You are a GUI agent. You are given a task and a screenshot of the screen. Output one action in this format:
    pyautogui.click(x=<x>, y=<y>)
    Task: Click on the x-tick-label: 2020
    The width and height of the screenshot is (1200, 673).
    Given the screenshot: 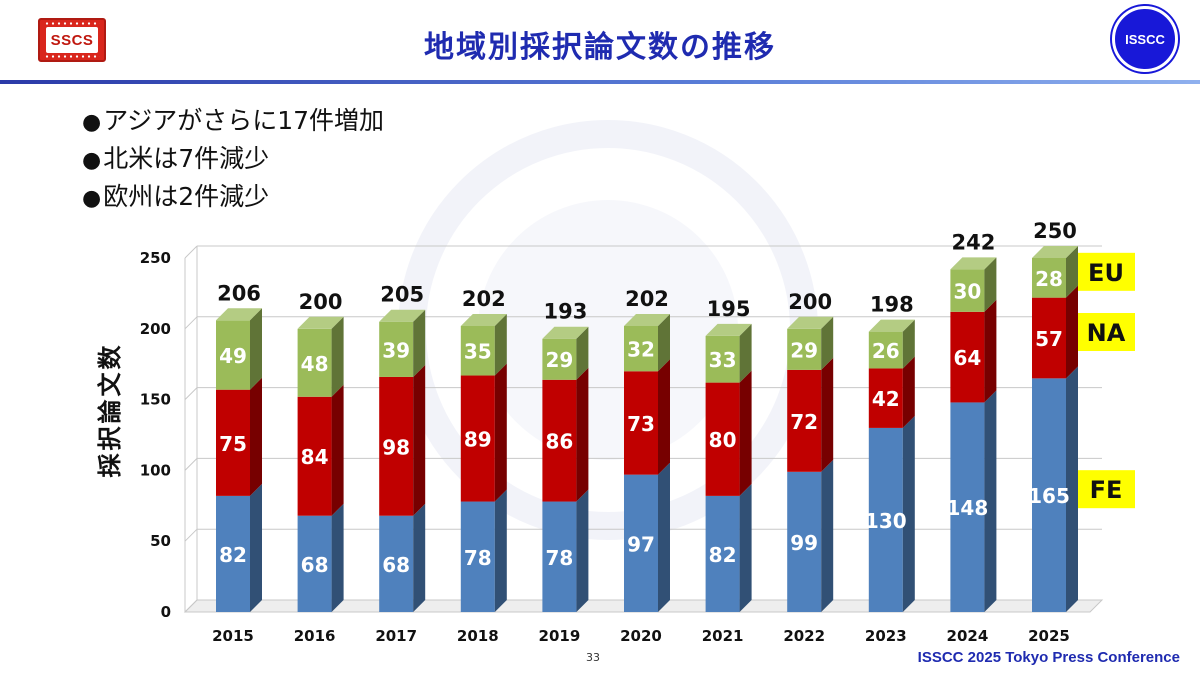 What is the action you would take?
    pyautogui.click(x=641, y=636)
    